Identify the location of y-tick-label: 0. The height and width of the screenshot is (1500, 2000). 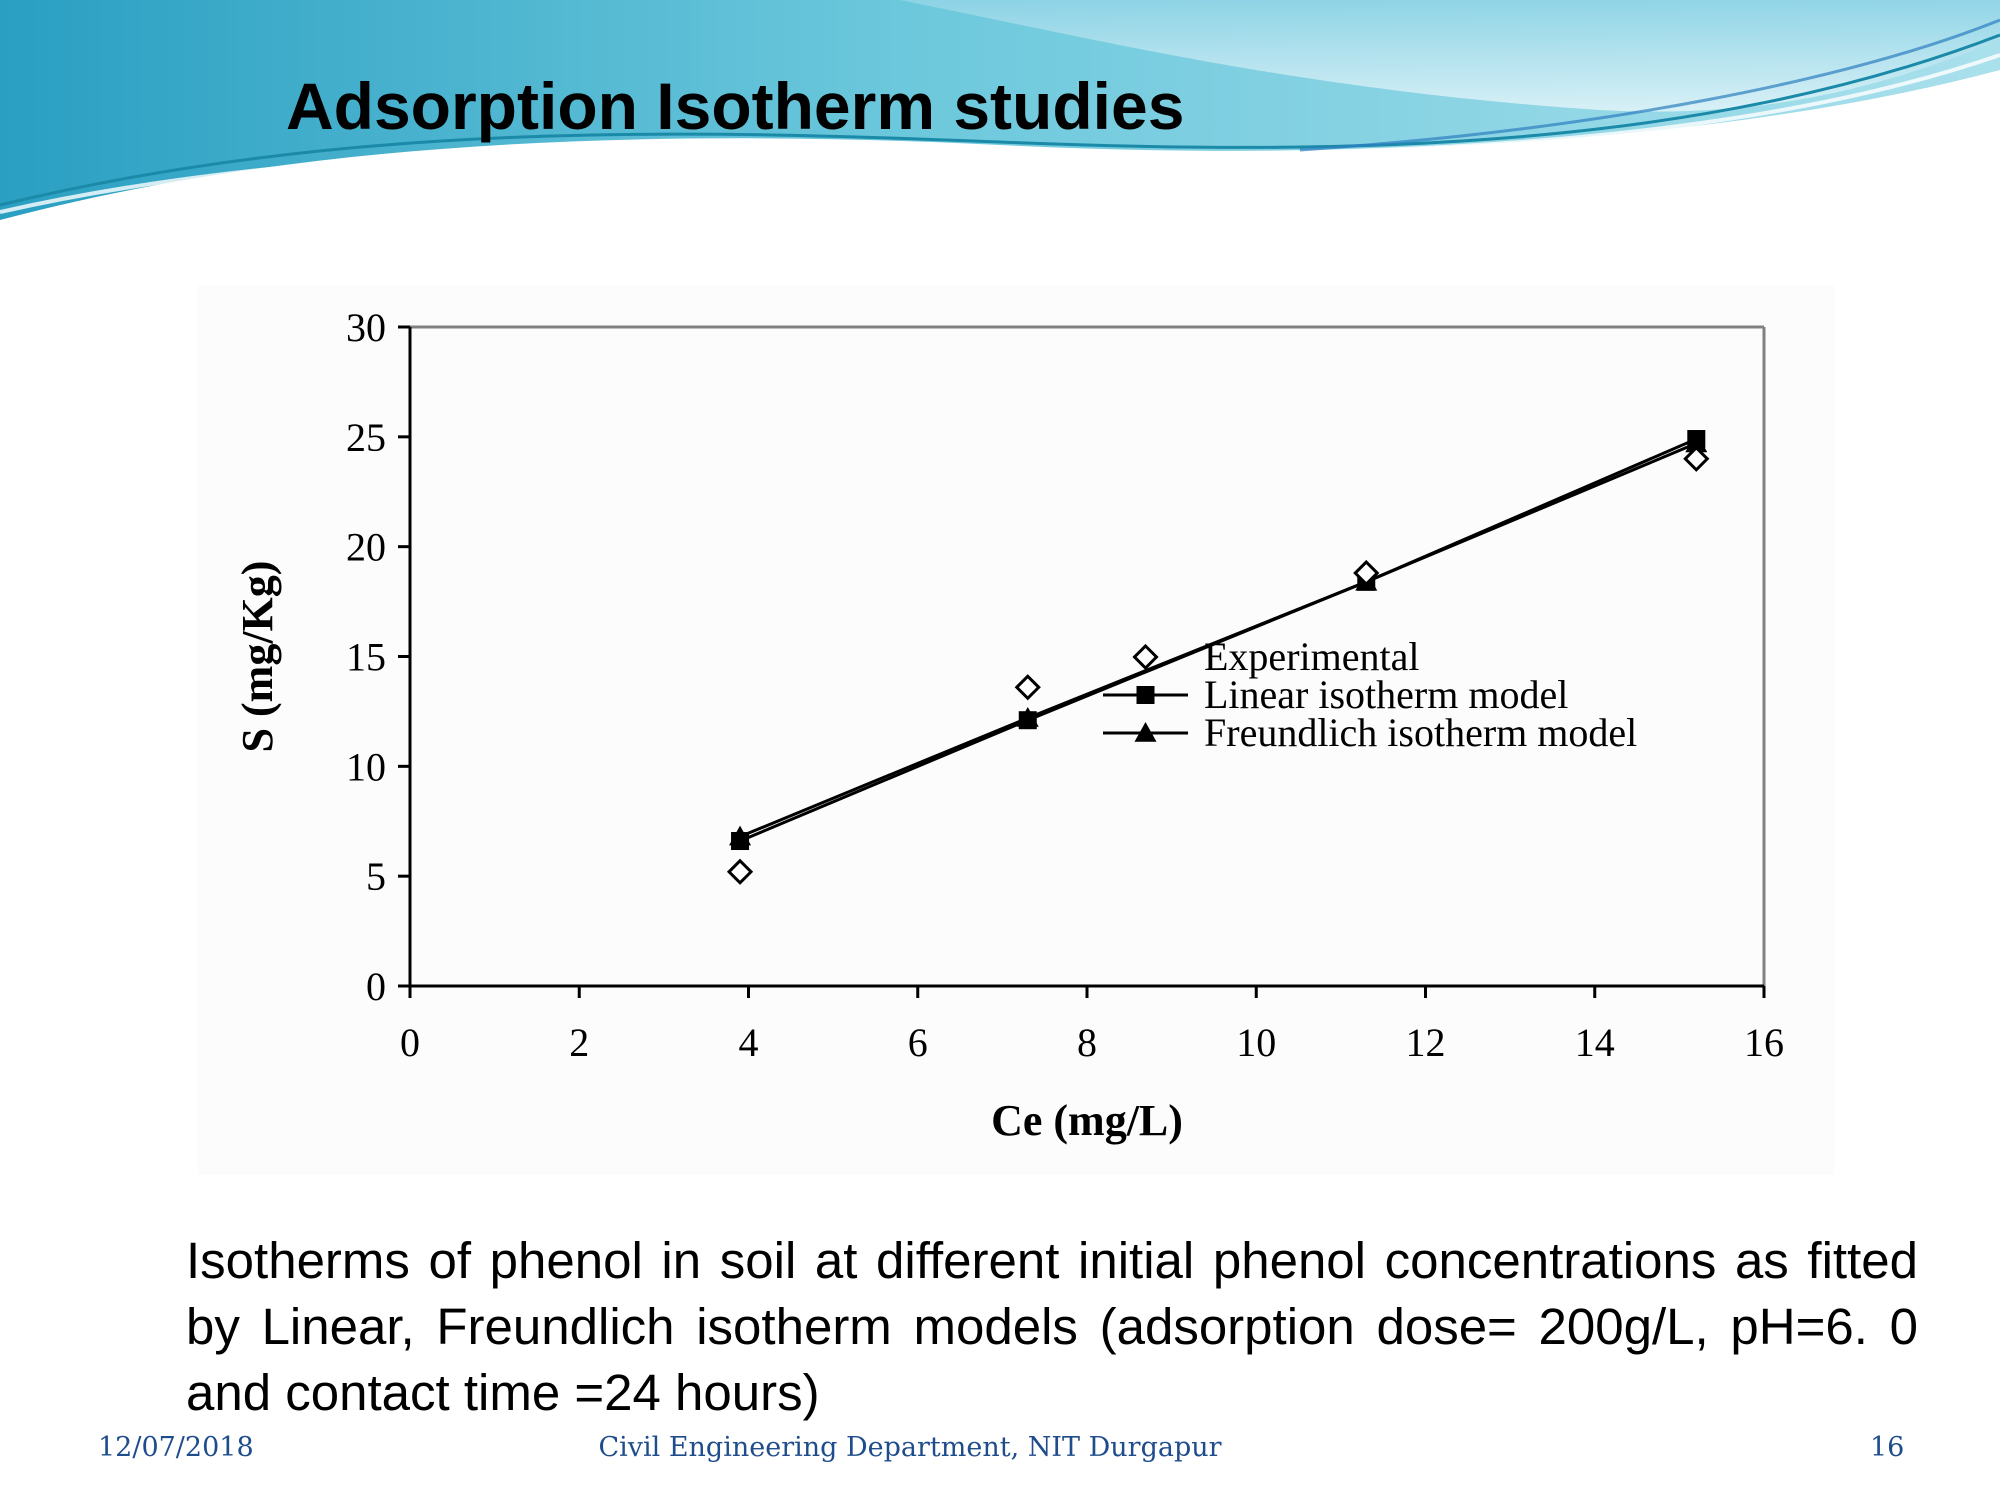
(376, 986).